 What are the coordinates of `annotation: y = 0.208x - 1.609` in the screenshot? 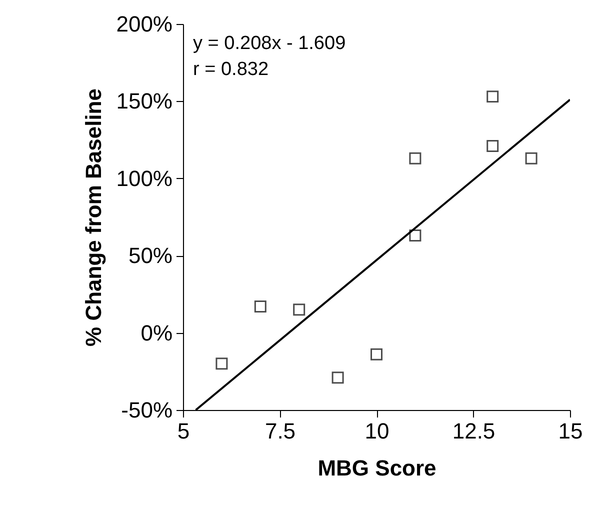 It's located at (269, 43).